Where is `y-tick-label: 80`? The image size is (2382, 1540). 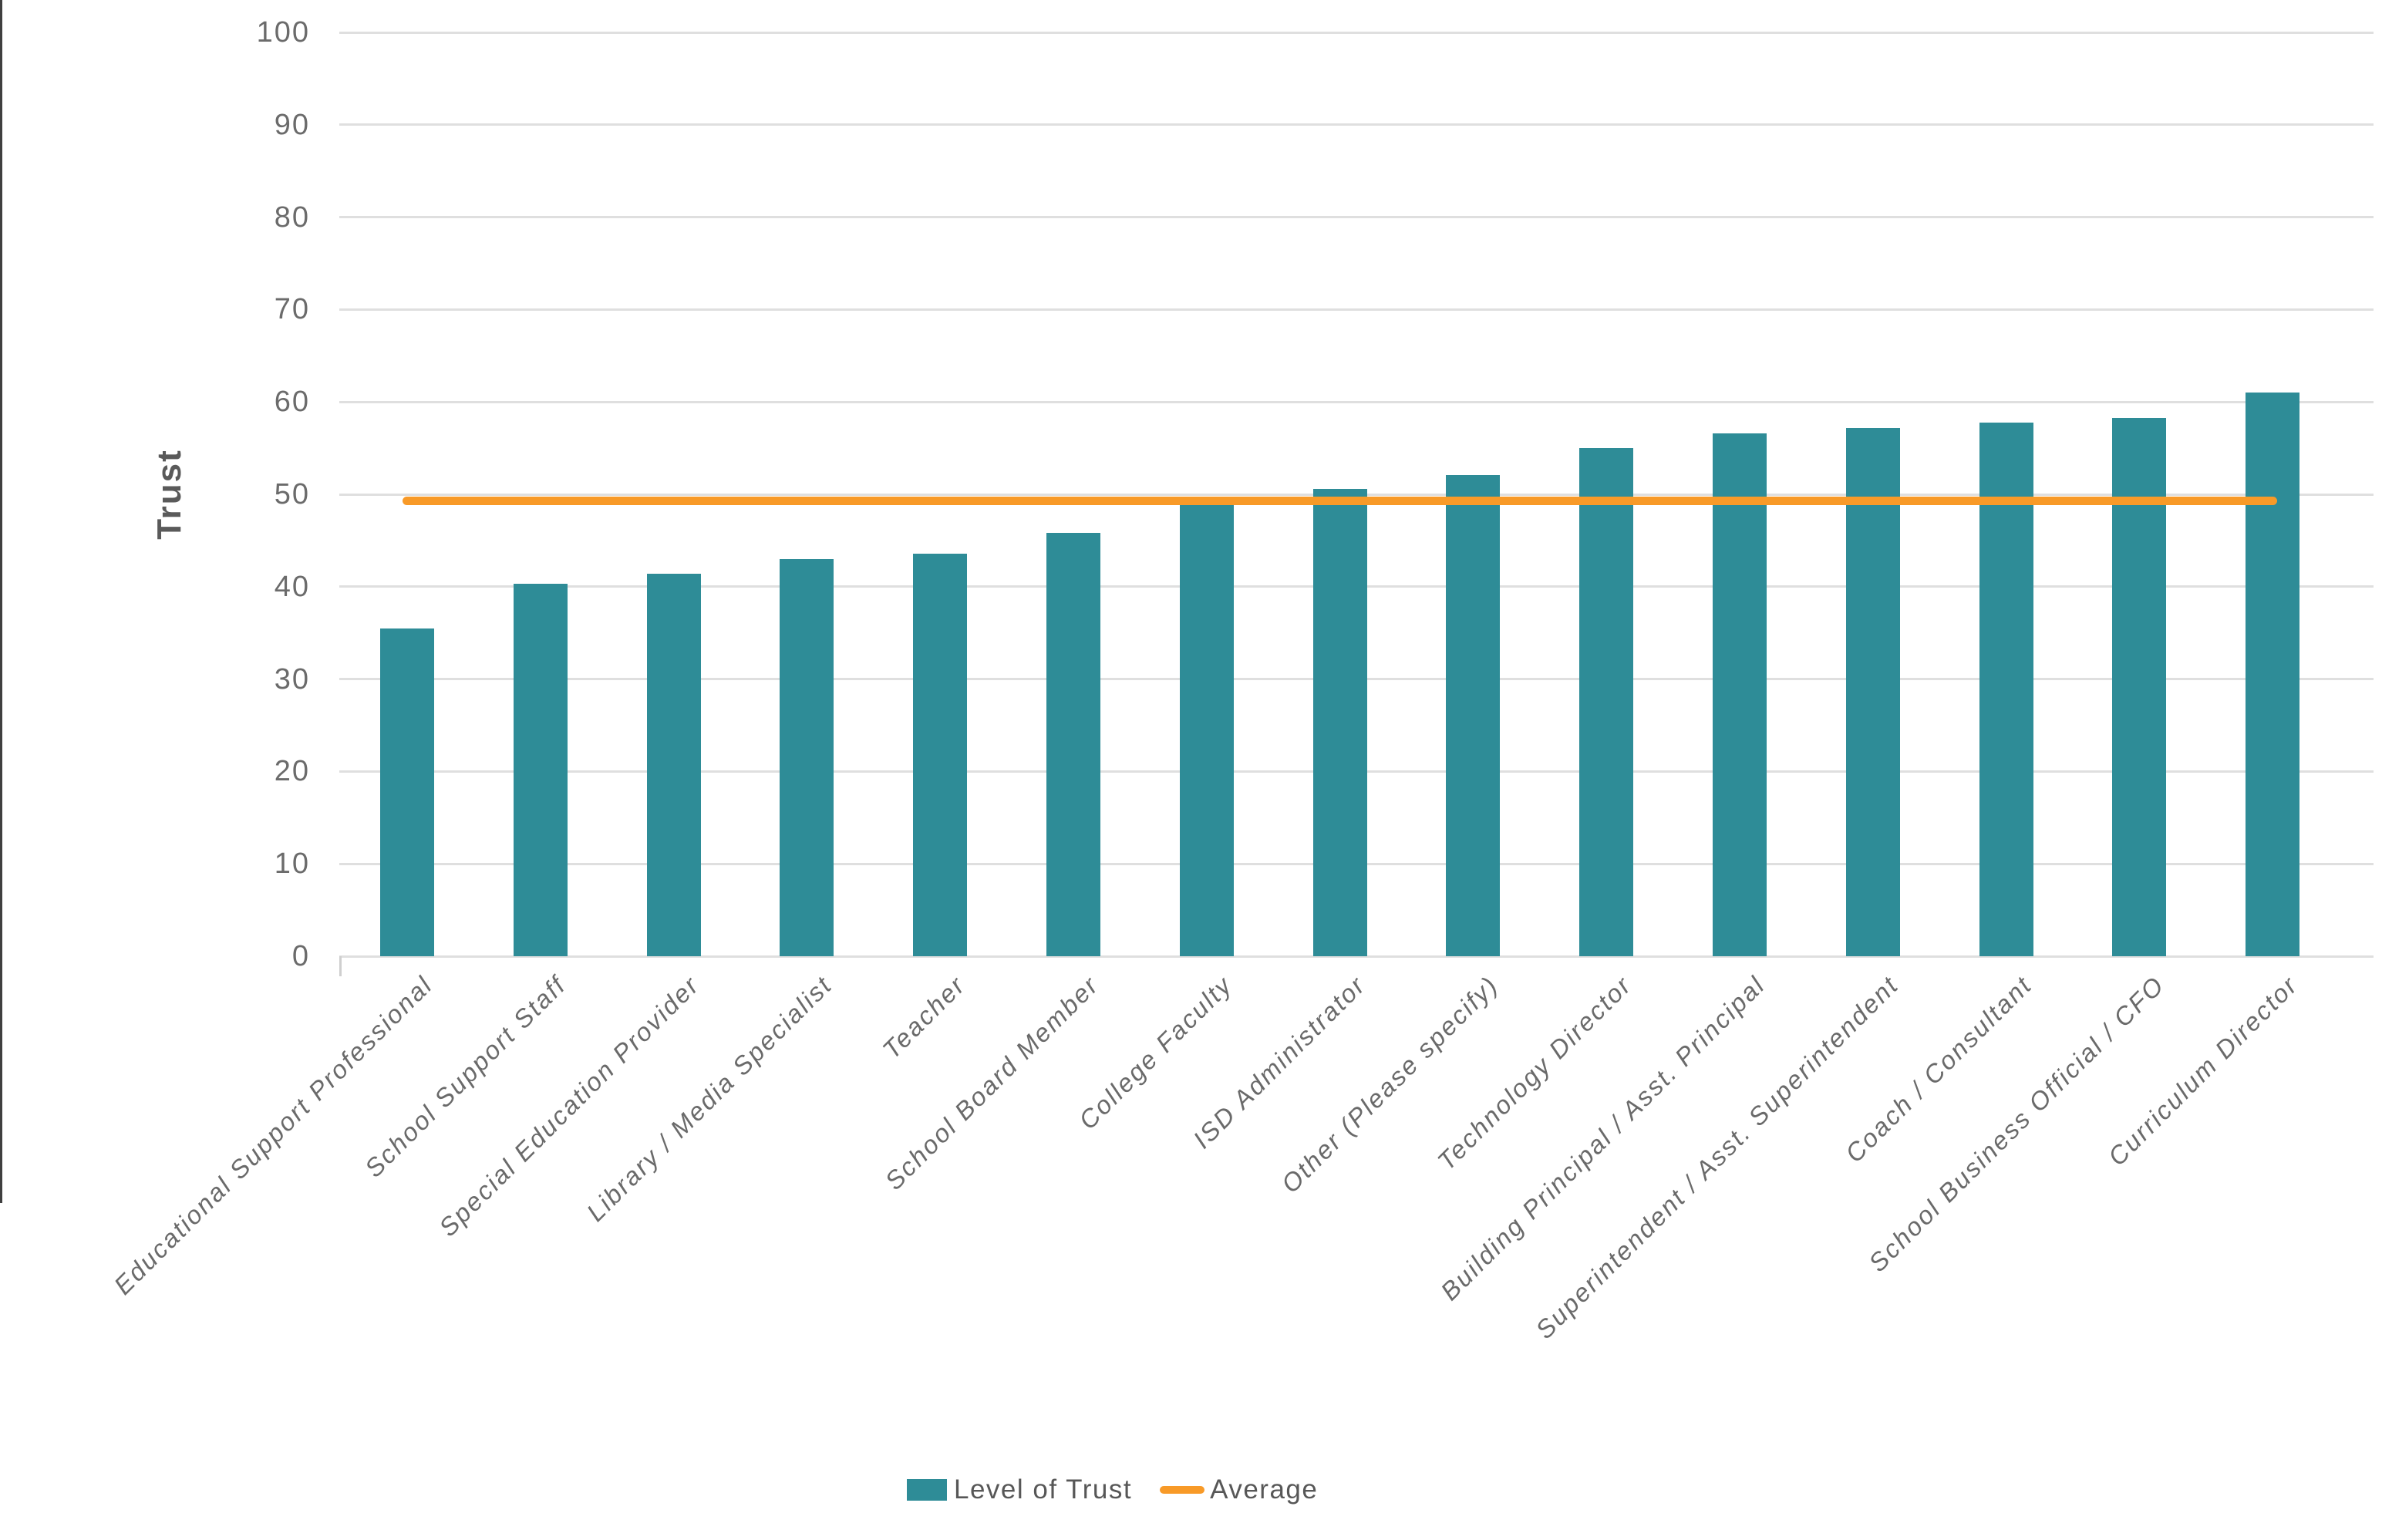 y-tick-label: 80 is located at coordinates (292, 217).